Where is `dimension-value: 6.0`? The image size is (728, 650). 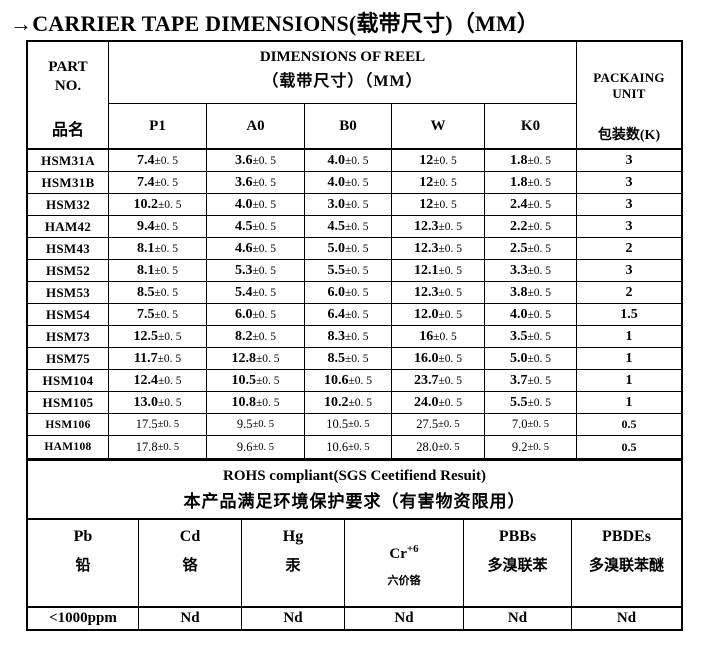
dimension-value: 6.0 is located at coordinates (336, 292).